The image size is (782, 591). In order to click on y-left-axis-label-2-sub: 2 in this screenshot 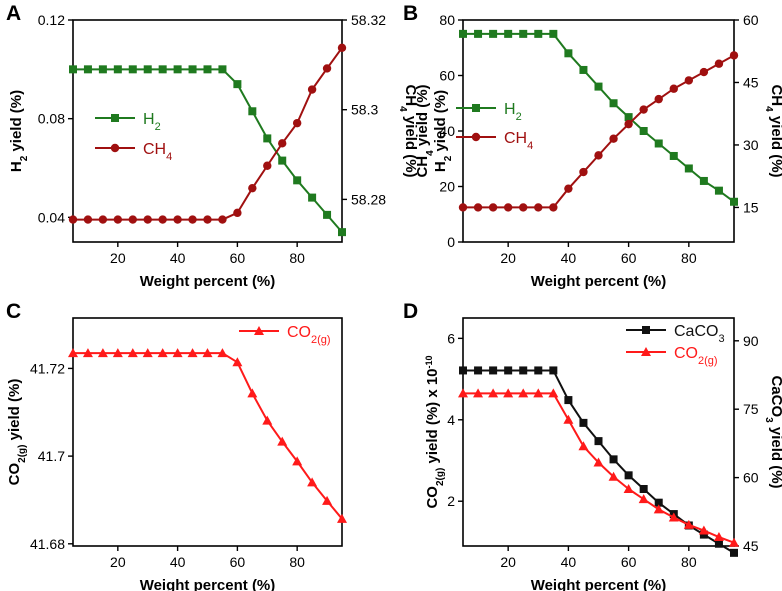, I will do `click(448, 158)`.